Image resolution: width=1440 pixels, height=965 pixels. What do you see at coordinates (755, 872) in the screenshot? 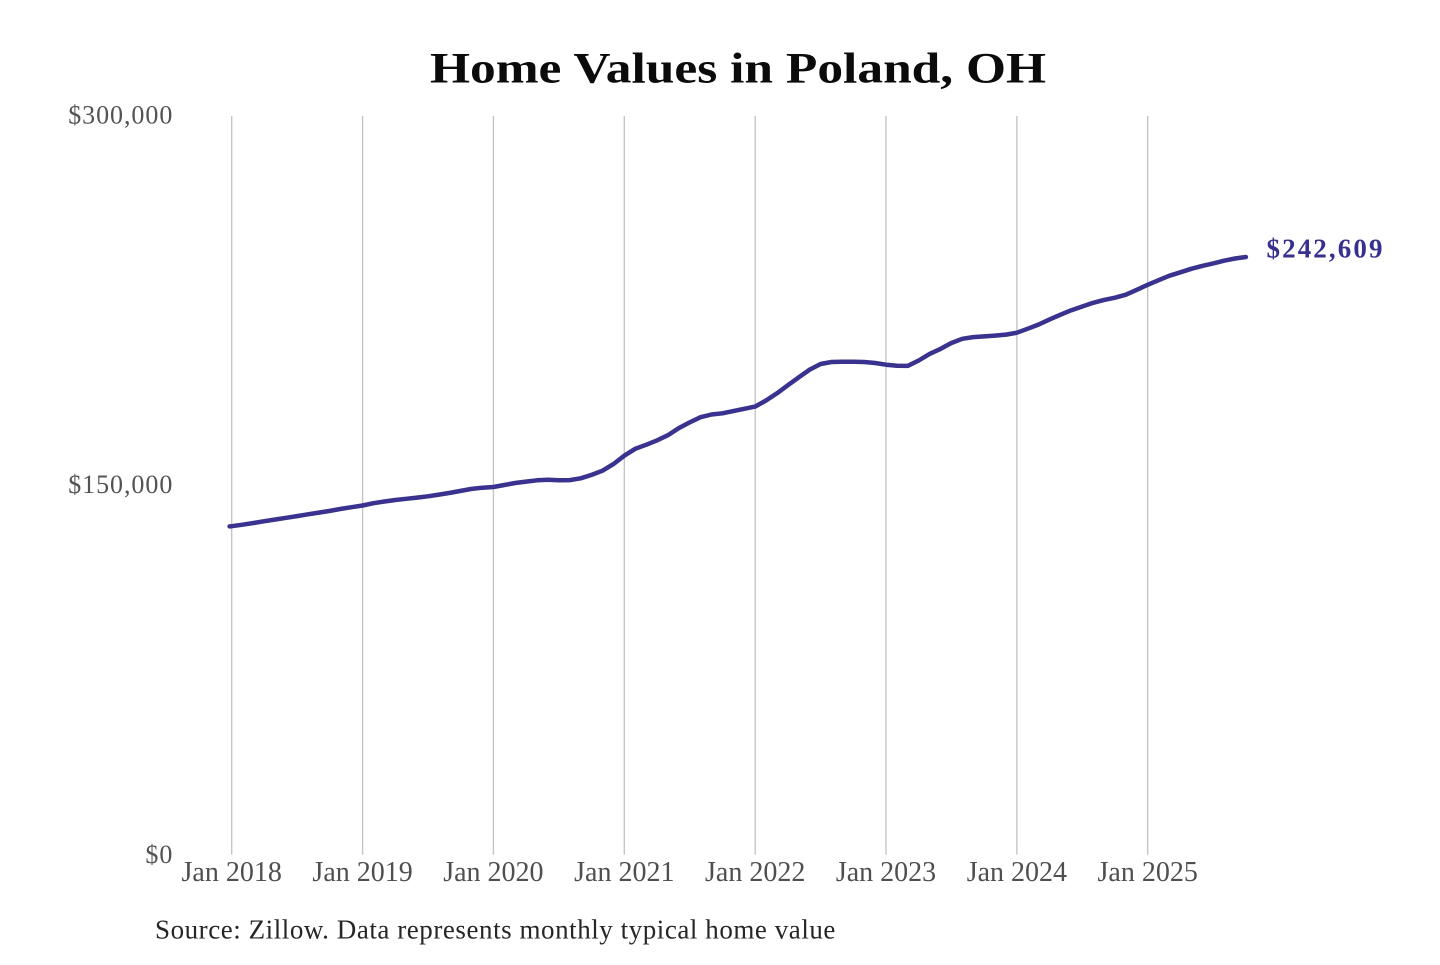
I see `svg-text: Jan 2022` at bounding box center [755, 872].